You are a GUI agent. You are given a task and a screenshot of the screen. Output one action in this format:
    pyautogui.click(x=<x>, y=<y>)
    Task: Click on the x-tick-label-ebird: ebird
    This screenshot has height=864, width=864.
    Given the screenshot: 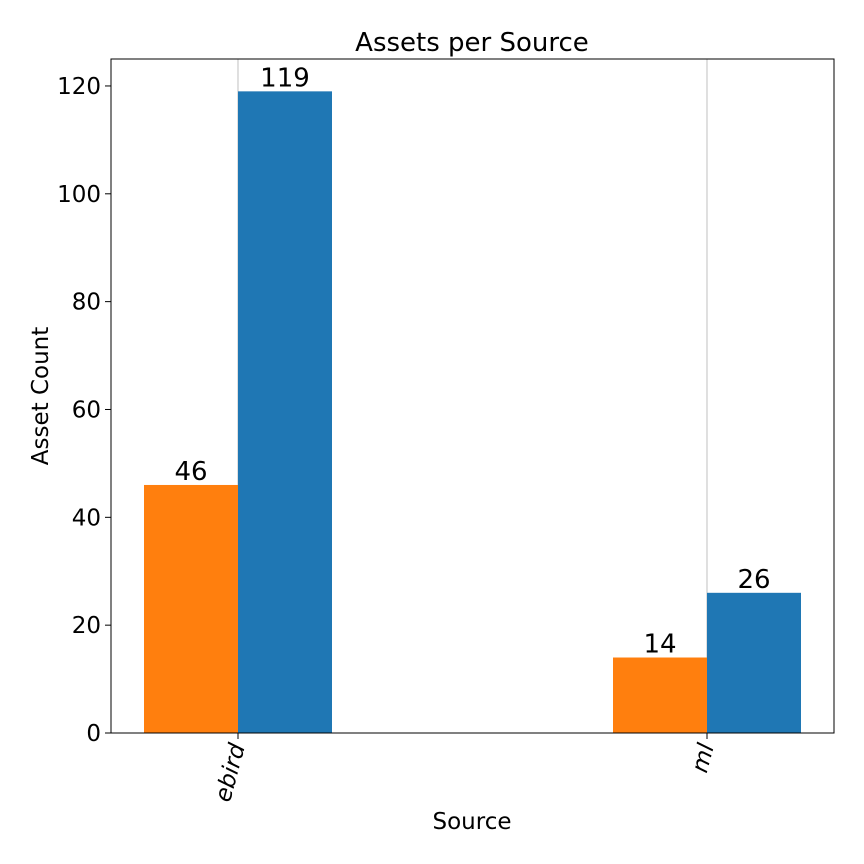 What is the action you would take?
    pyautogui.click(x=230, y=772)
    